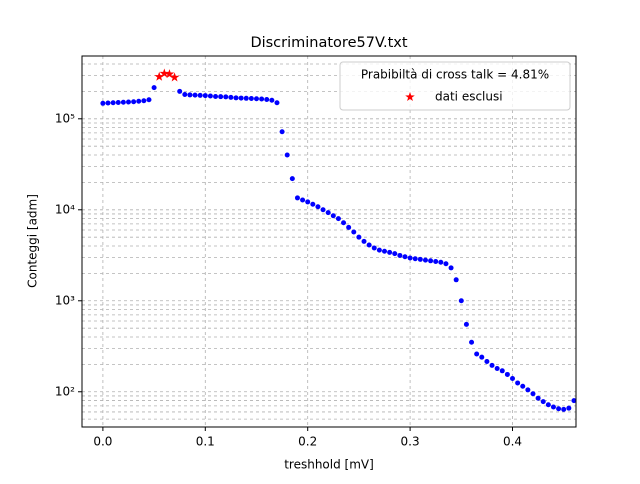 The height and width of the screenshot is (484, 640). What do you see at coordinates (328, 43) in the screenshot?
I see `chart-title: Discriminatore57V.txt` at bounding box center [328, 43].